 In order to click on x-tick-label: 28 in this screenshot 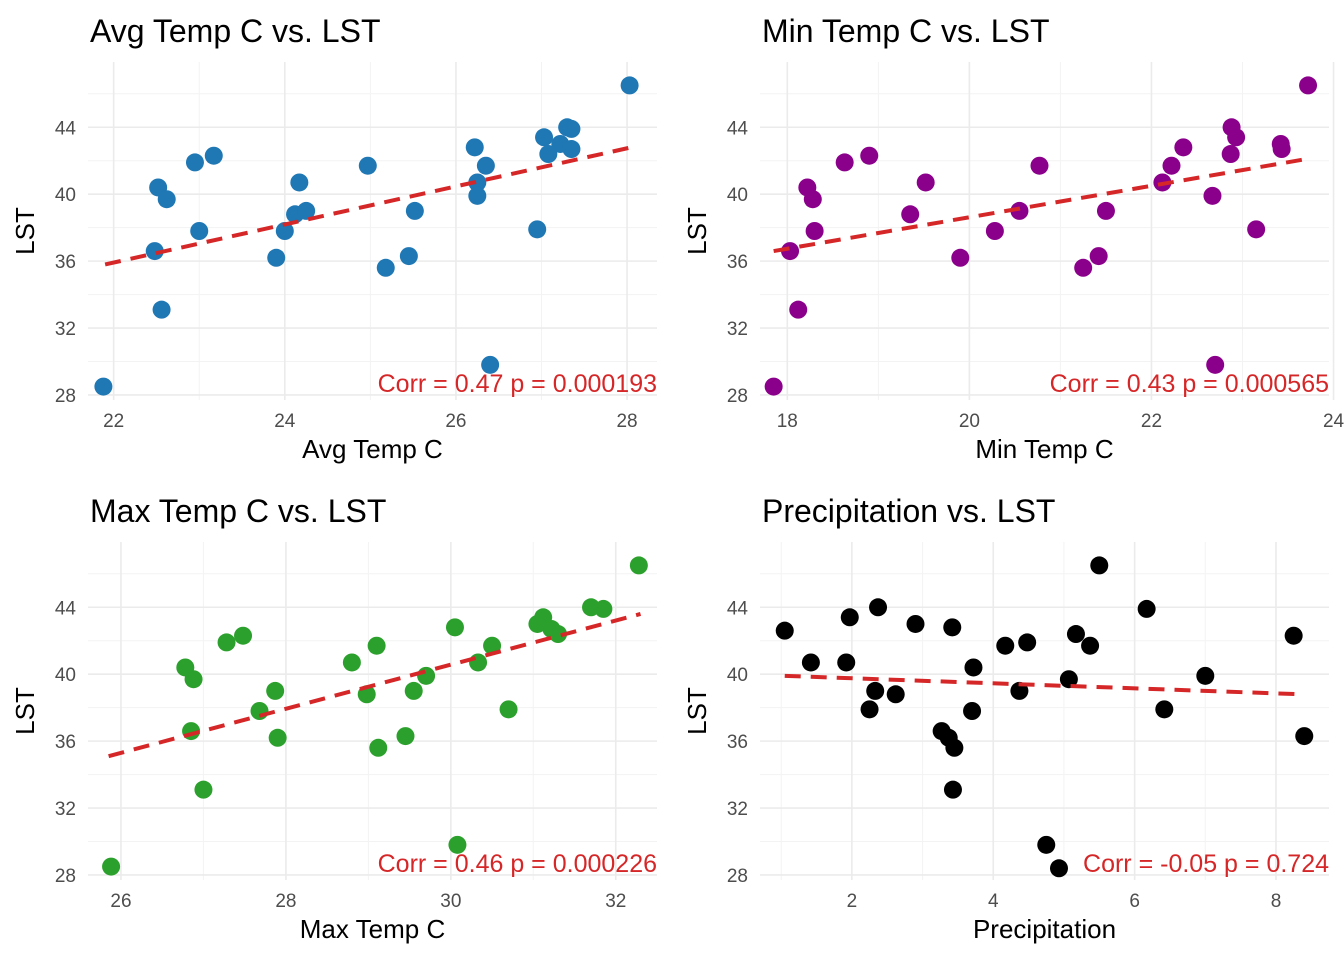, I will do `click(626, 421)`.